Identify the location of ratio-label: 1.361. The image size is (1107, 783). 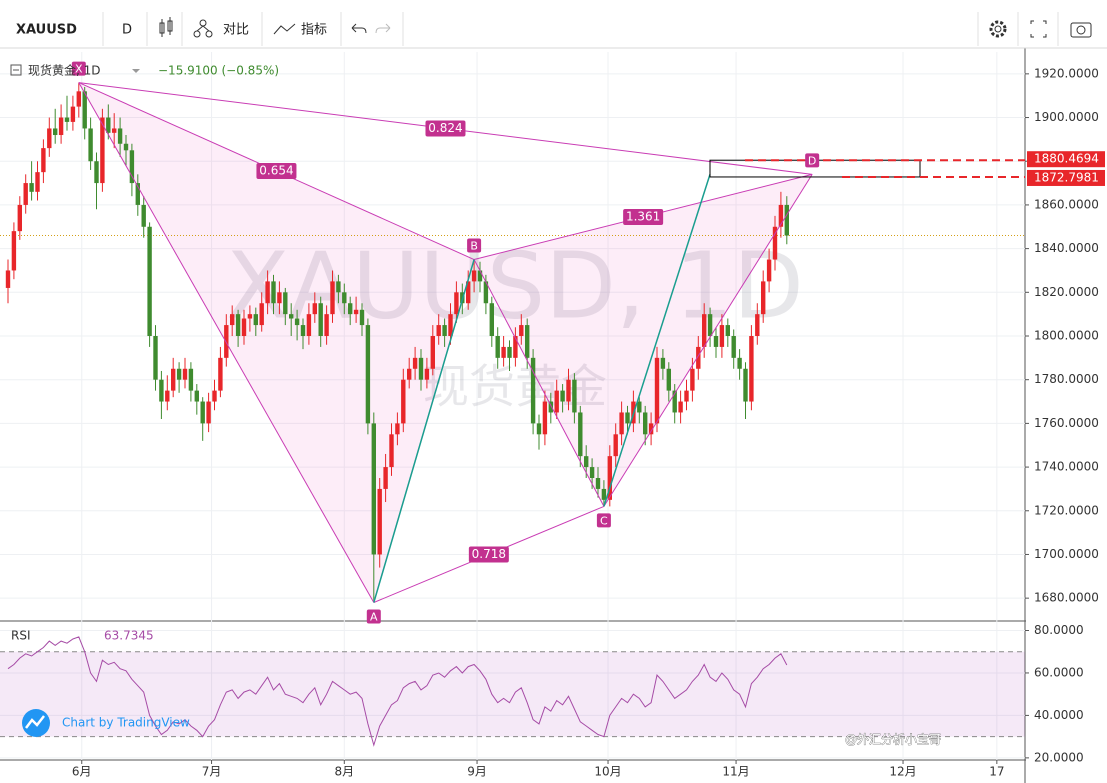
(643, 216).